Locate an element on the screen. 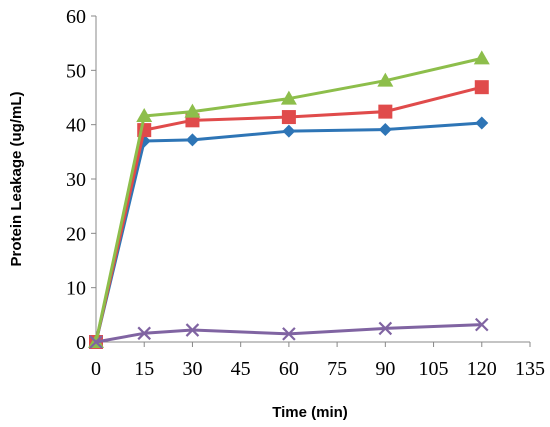 The image size is (550, 427). series-line is located at coordinates (288, 333).